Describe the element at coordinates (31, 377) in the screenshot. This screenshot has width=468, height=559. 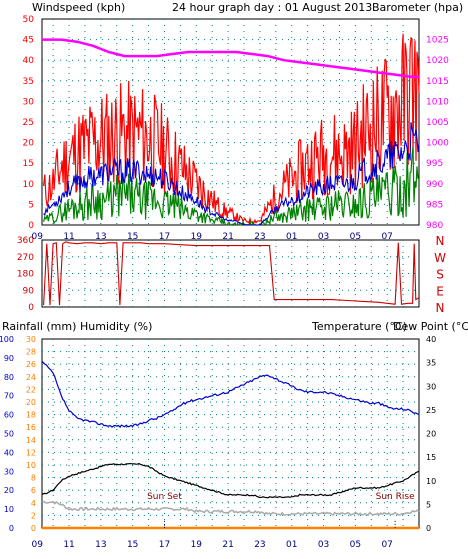
I see `rainfall-y-tick: 24` at that location.